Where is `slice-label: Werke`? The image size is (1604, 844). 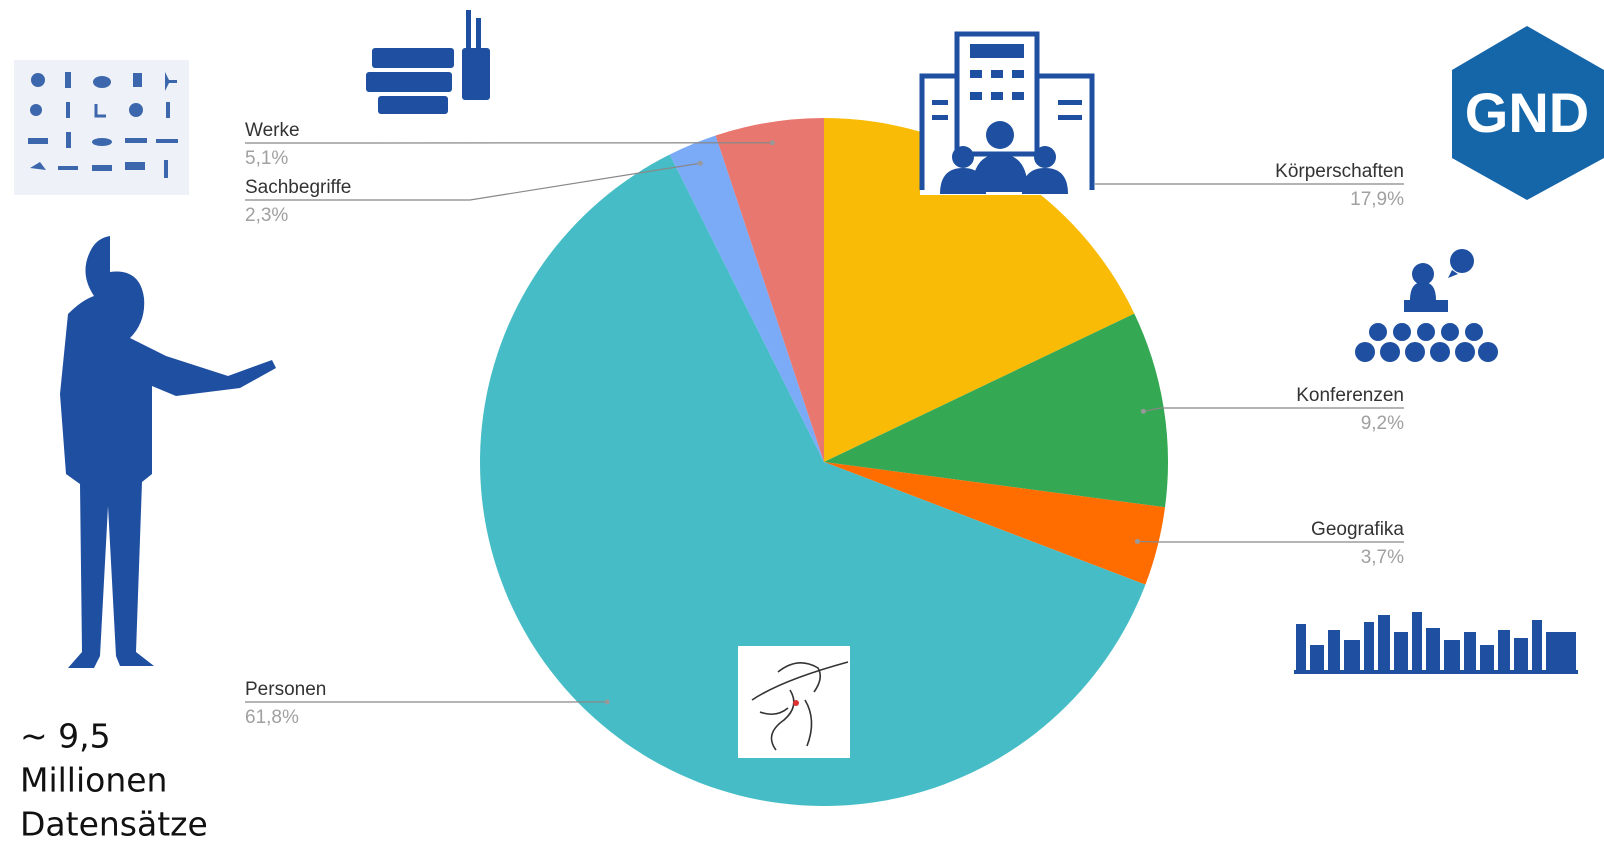
slice-label: Werke is located at coordinates (272, 130).